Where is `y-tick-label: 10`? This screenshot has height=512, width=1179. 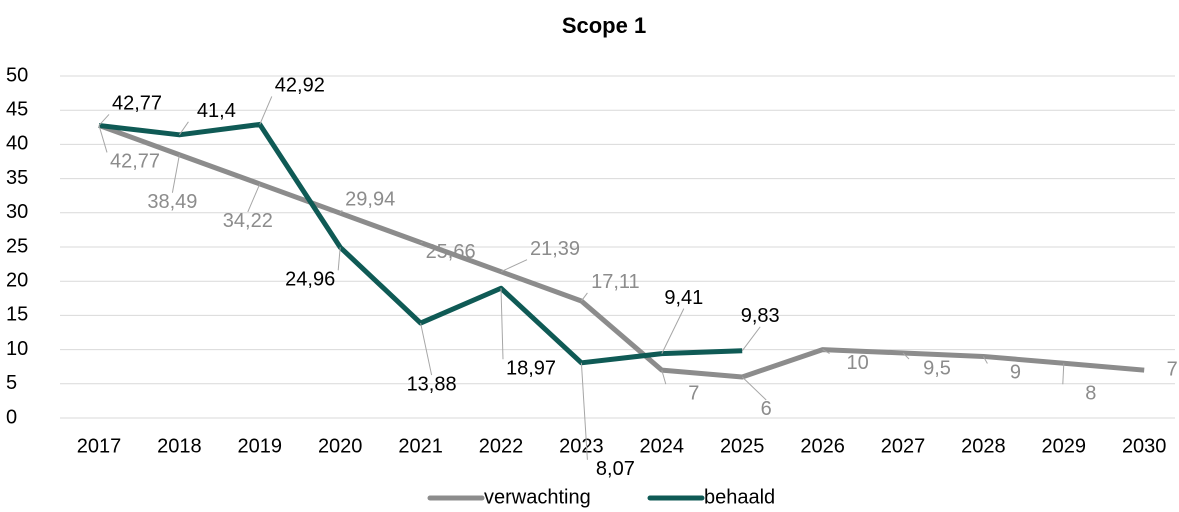 y-tick-label: 10 is located at coordinates (17, 349).